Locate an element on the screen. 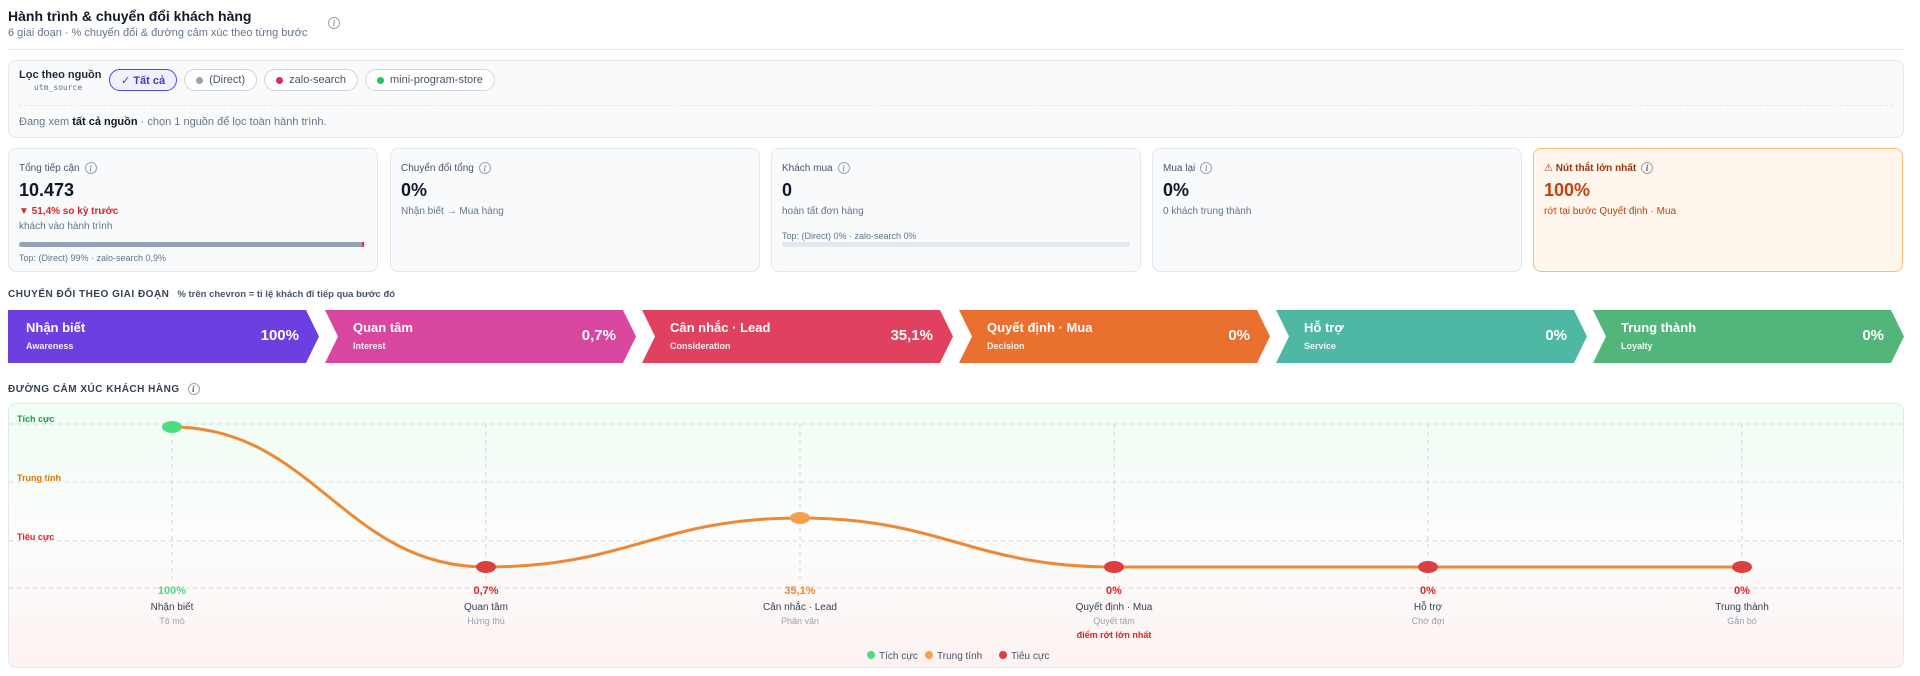 The width and height of the screenshot is (1920, 676). kpi-description: hoàn tất đơn hàng is located at coordinates (823, 211).